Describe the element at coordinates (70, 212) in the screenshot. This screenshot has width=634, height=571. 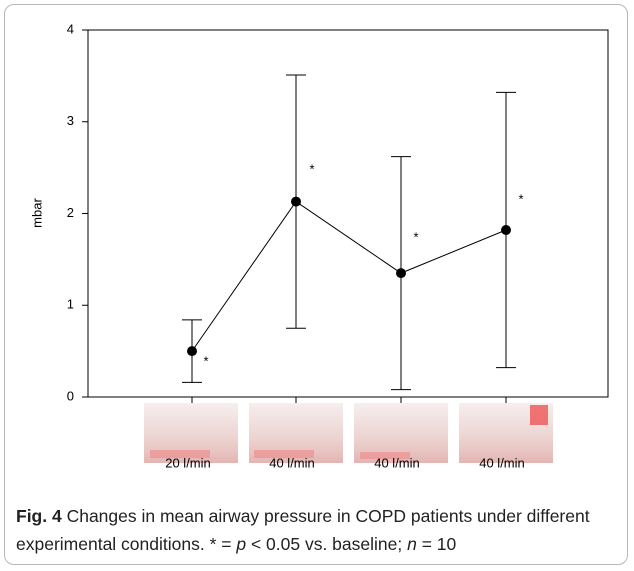
I see `y-tick-label: 2` at that location.